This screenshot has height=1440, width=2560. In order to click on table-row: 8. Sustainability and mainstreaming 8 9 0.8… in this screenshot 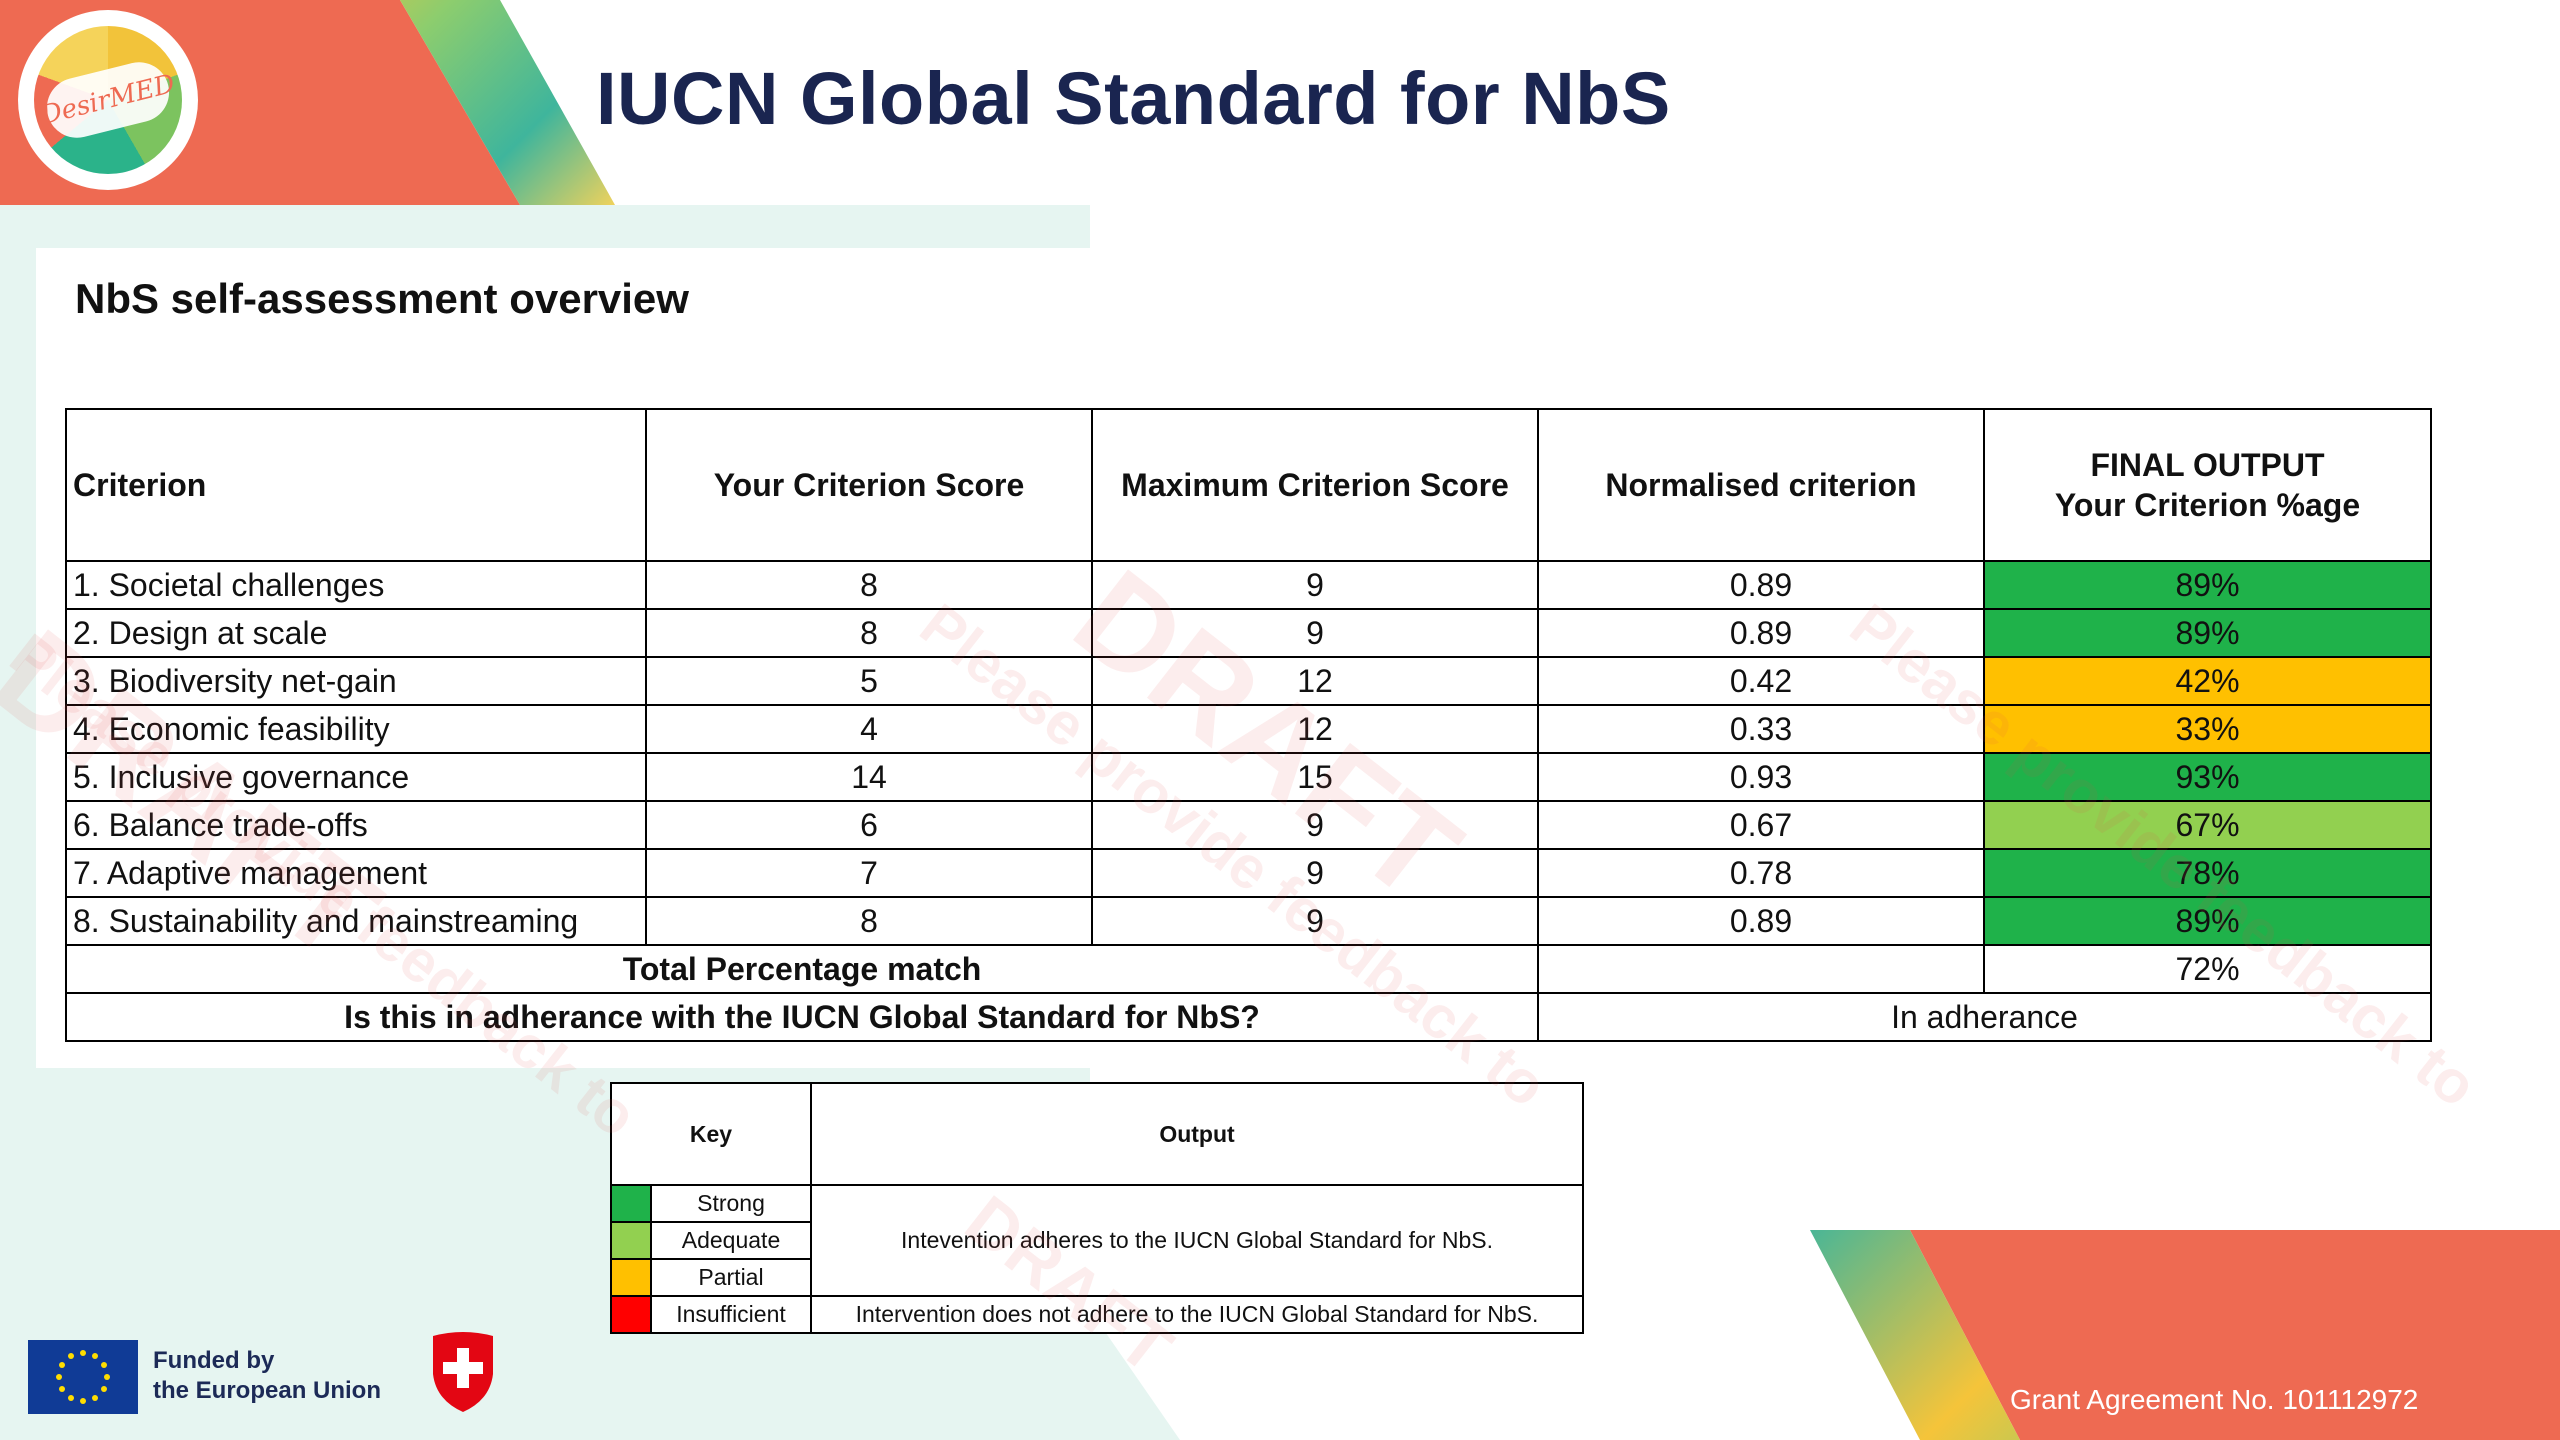, I will do `click(1248, 921)`.